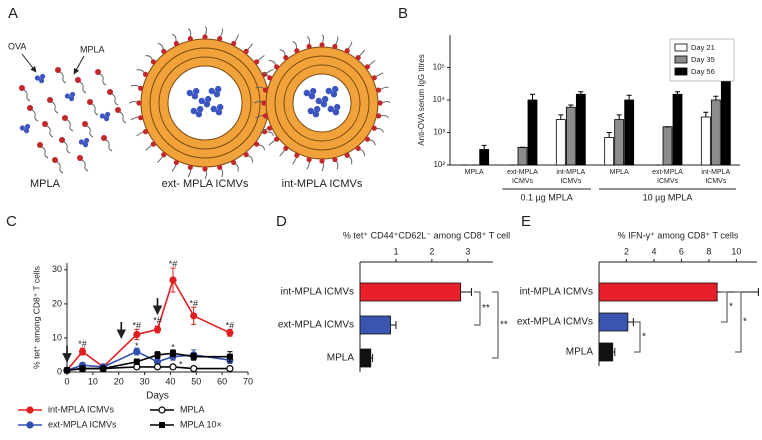 The width and height of the screenshot is (762, 440). What do you see at coordinates (703, 71) in the screenshot?
I see `legend-label: Day 56` at bounding box center [703, 71].